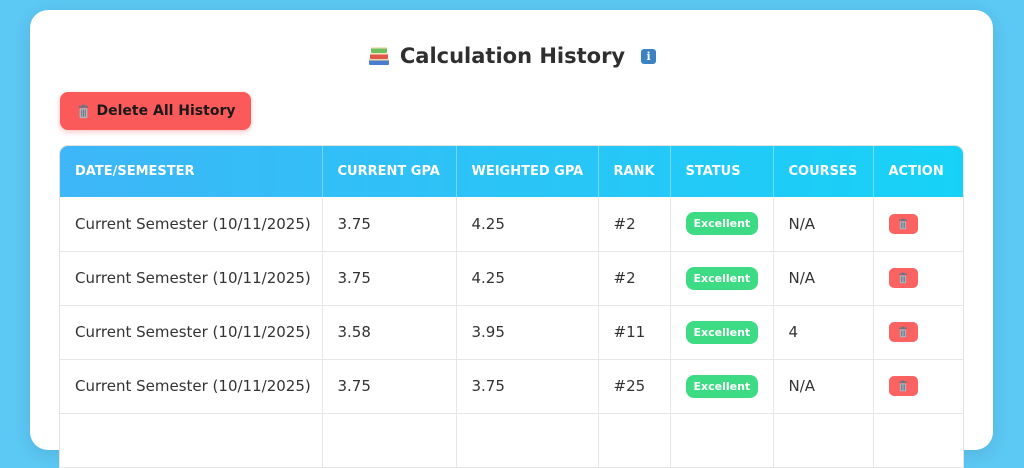  What do you see at coordinates (722, 440) in the screenshot?
I see `status-cell` at bounding box center [722, 440].